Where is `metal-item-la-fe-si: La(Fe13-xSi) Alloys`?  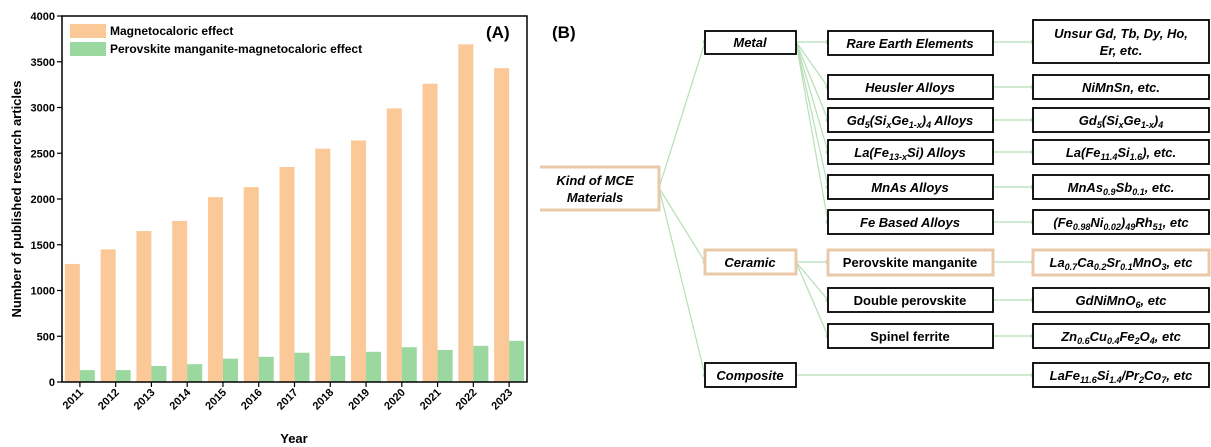 metal-item-la-fe-si: La(Fe13-xSi) Alloys is located at coordinates (910, 152).